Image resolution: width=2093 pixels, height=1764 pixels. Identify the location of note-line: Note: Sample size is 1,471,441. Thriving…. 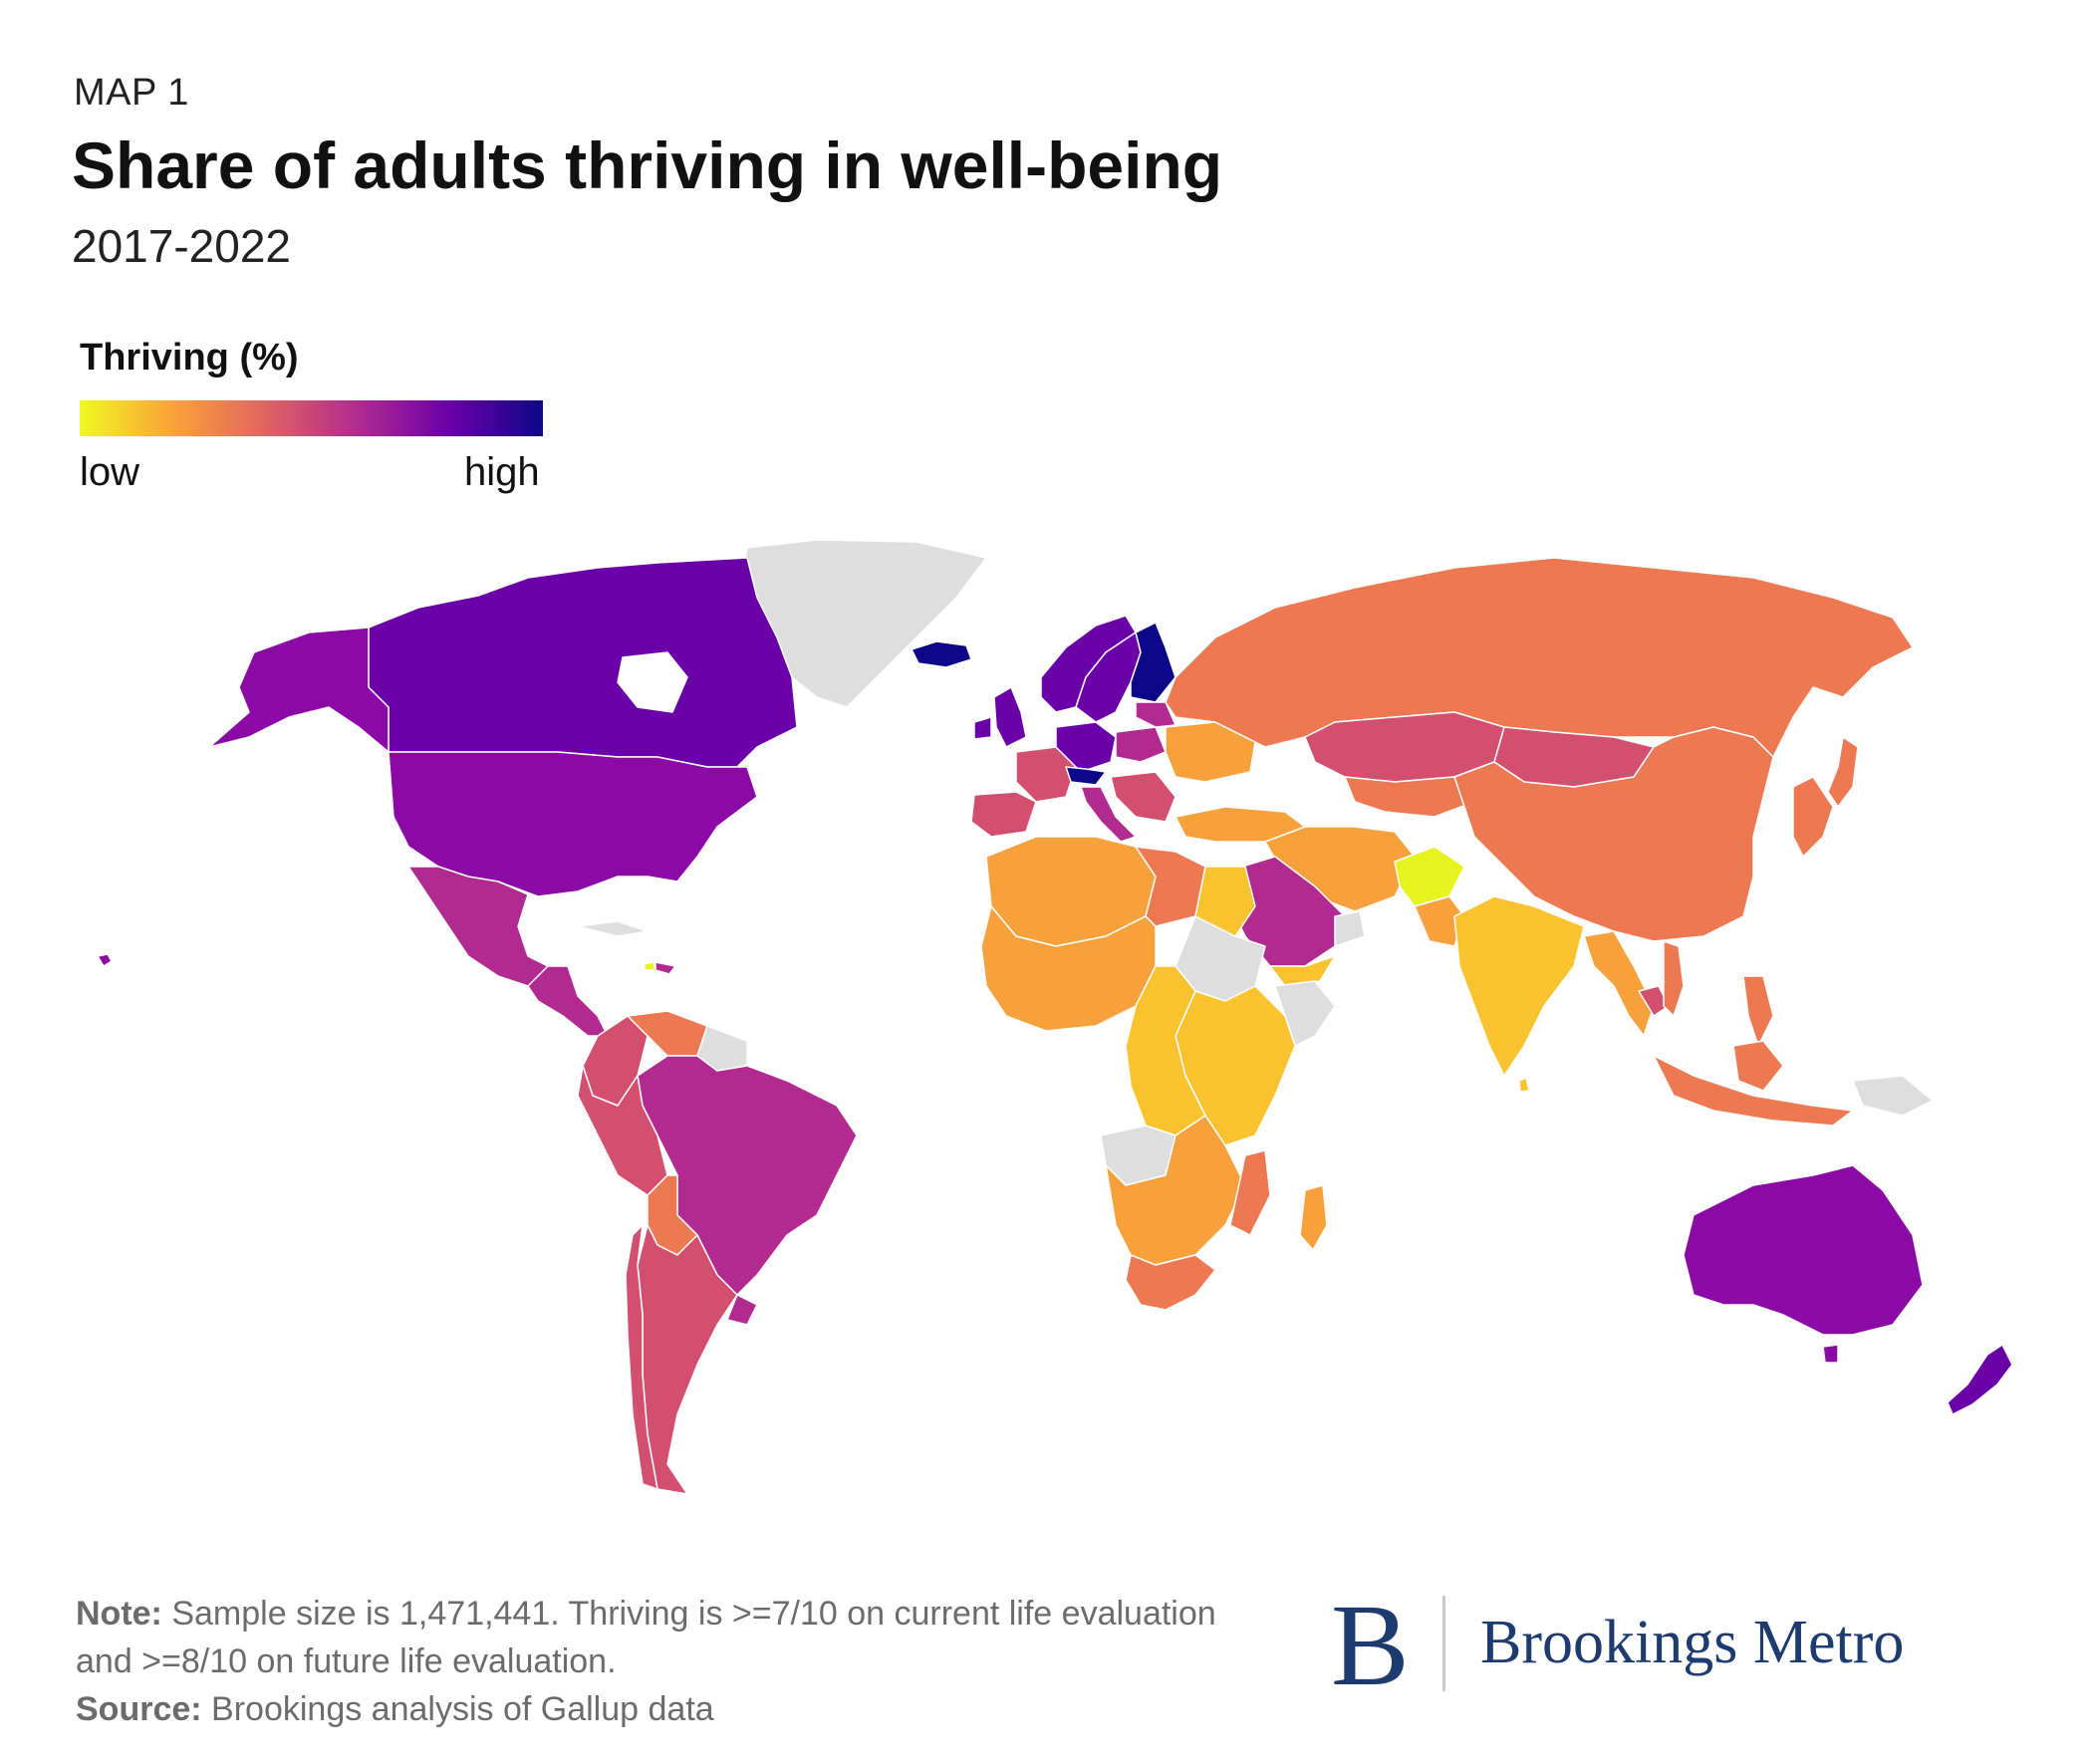
(673, 1637).